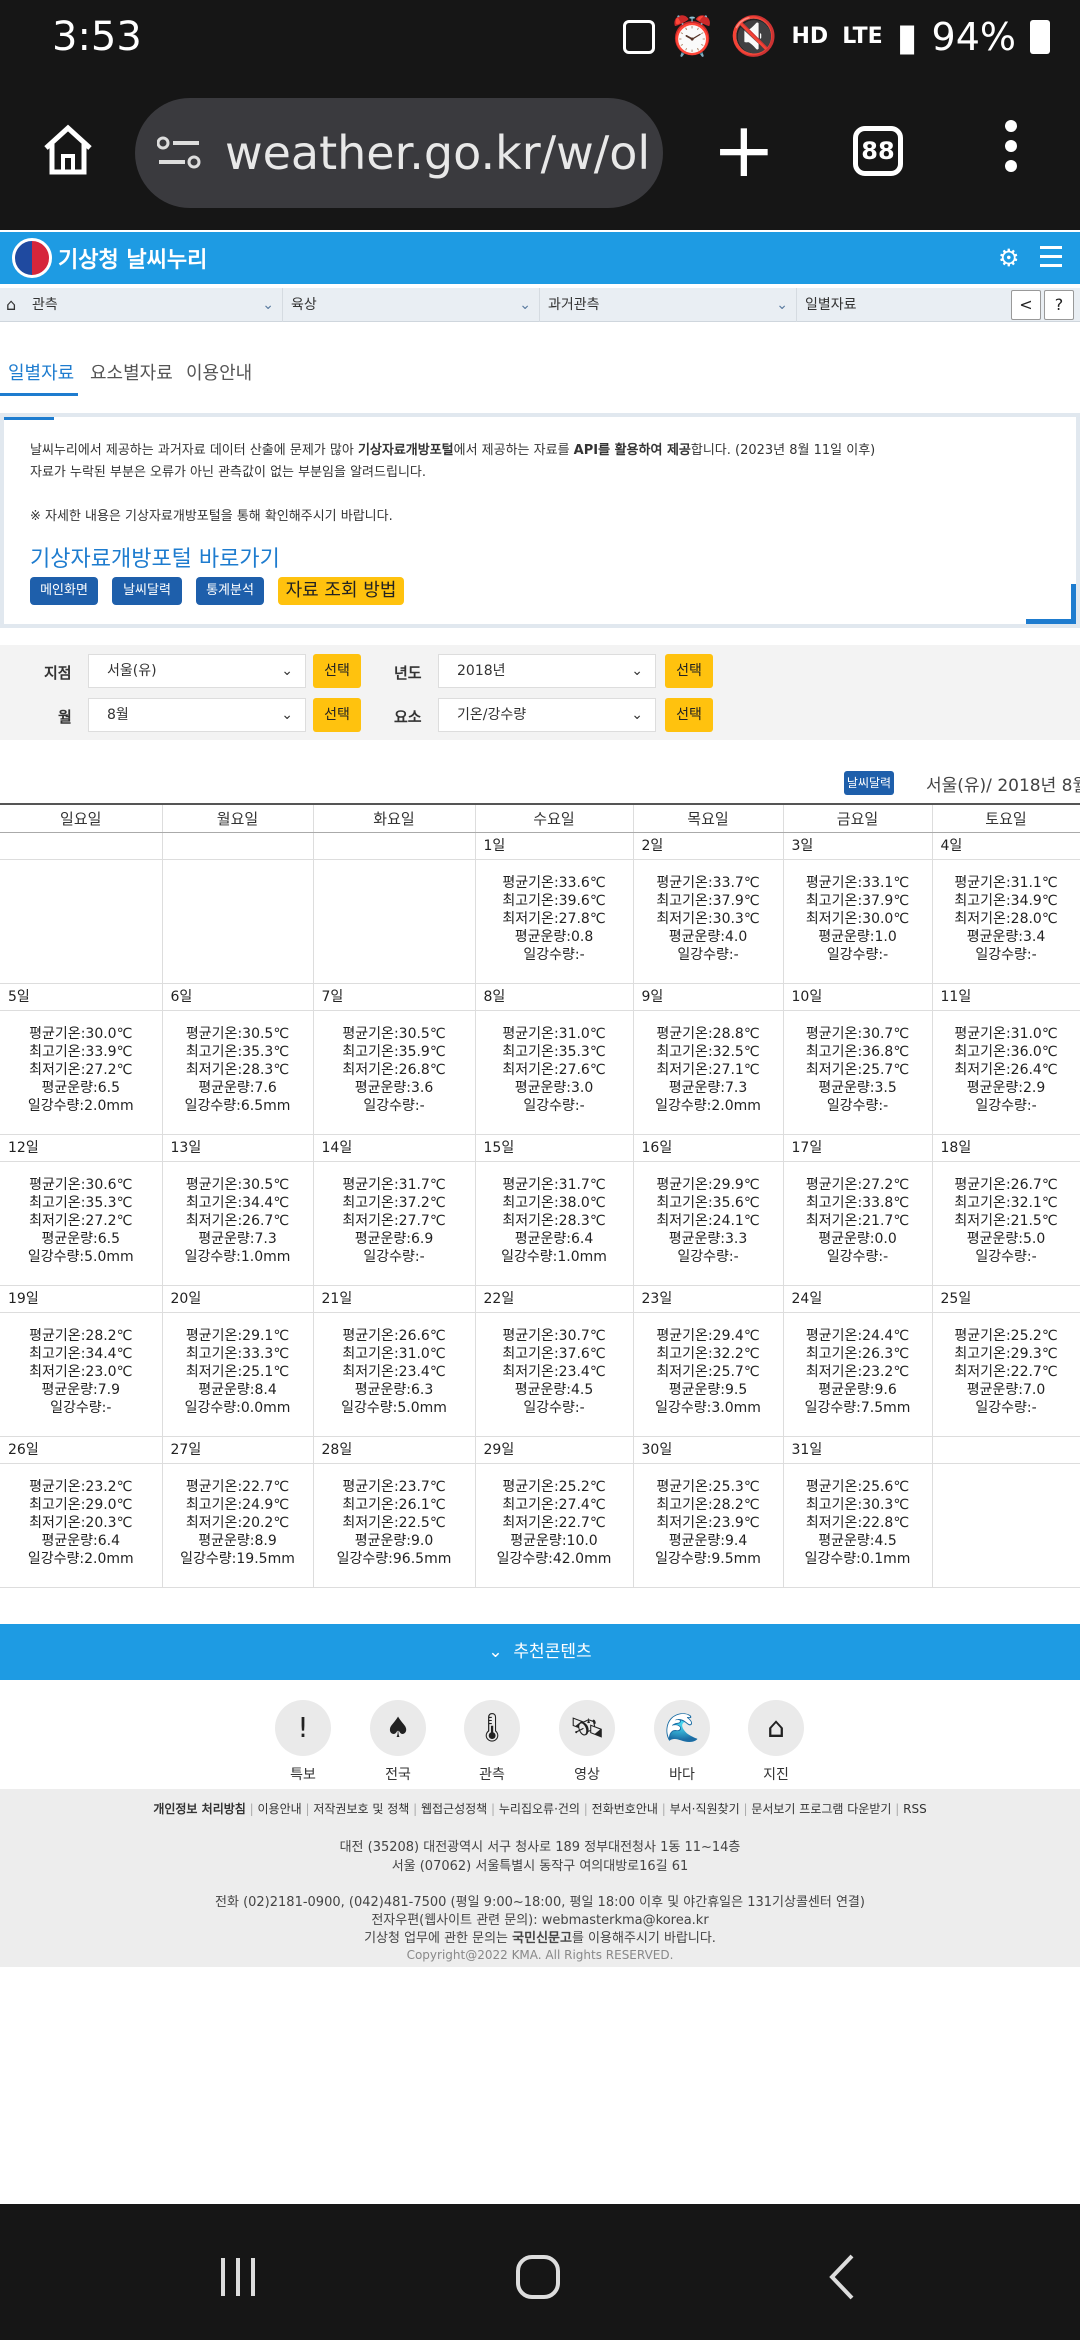 Image resolution: width=1080 pixels, height=2340 pixels. What do you see at coordinates (68, 150) in the screenshot?
I see `home-icon` at bounding box center [68, 150].